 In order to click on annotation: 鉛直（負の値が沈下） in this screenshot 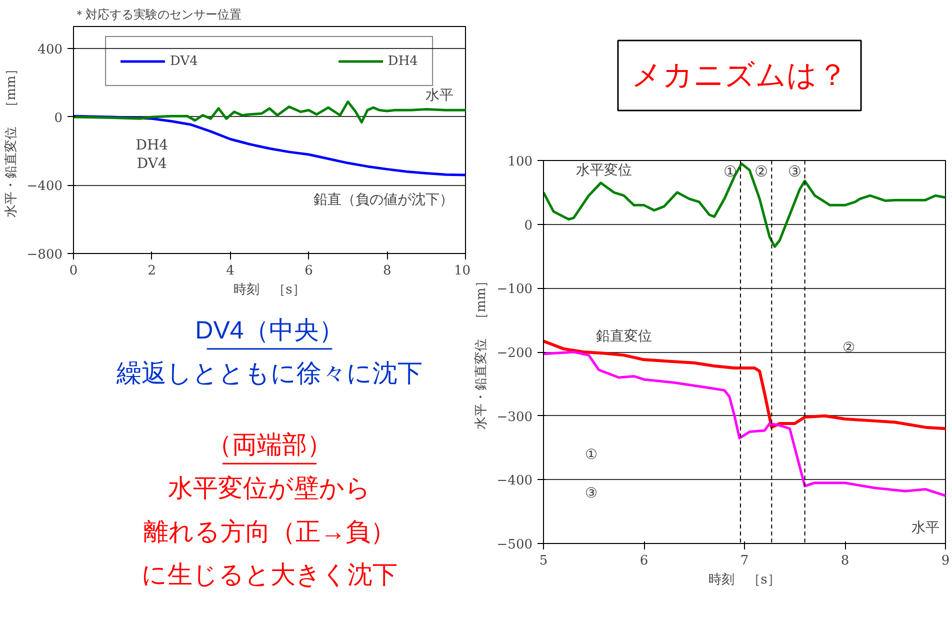, I will do `click(384, 200)`.